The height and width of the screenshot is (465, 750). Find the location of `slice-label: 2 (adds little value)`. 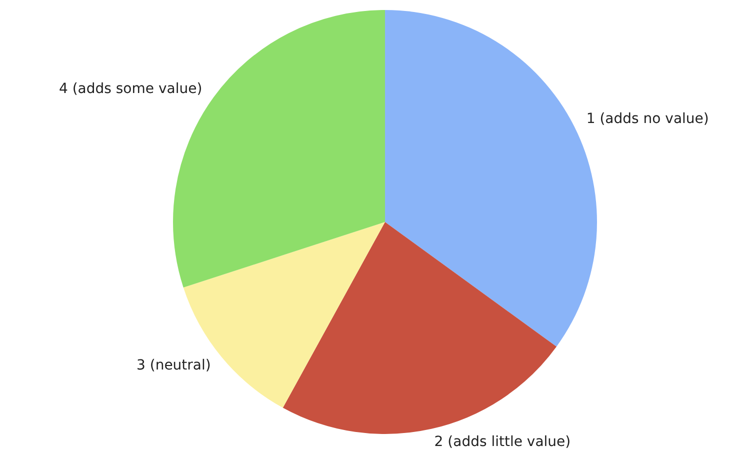

slice-label: 2 (adds little value) is located at coordinates (502, 442).